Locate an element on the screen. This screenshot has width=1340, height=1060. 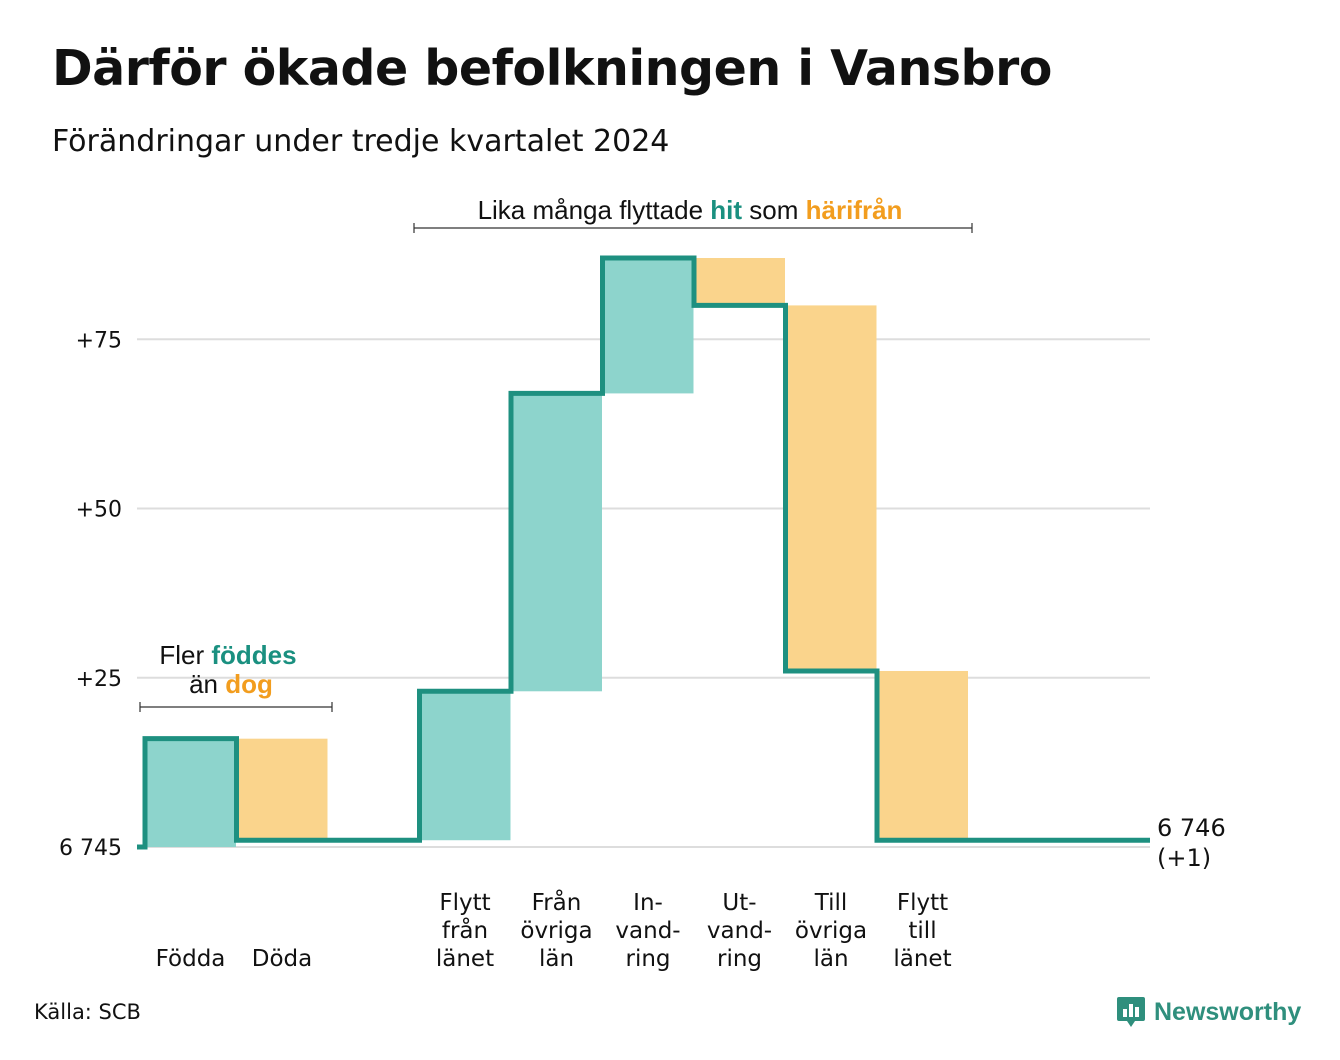
y-tick-label-baseline: 6 745 is located at coordinates (90, 848).